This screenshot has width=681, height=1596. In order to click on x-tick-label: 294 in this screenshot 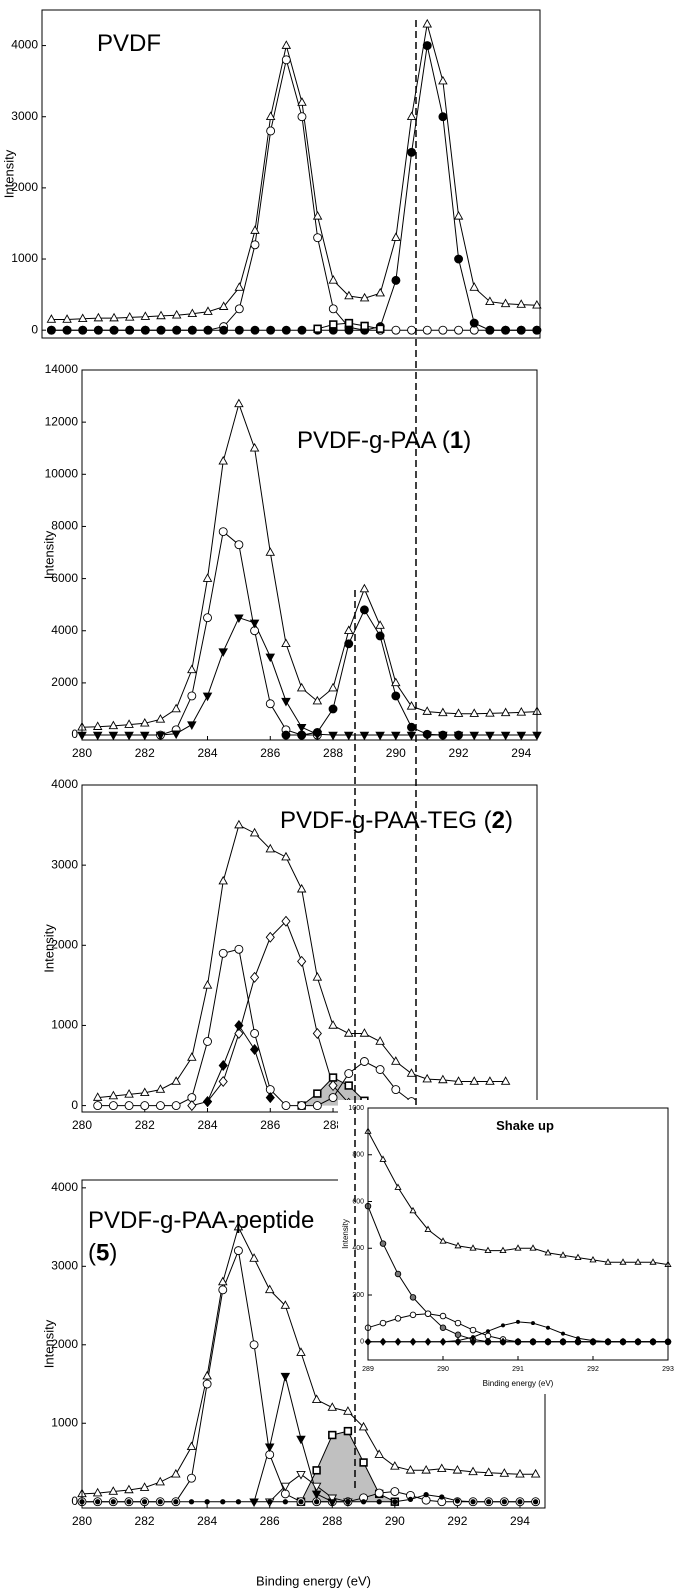, I will do `click(521, 753)`.